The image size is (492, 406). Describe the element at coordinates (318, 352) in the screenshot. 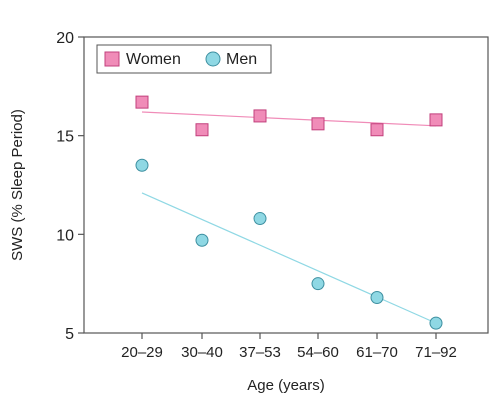

I see `x-tick-label: 54–60` at that location.